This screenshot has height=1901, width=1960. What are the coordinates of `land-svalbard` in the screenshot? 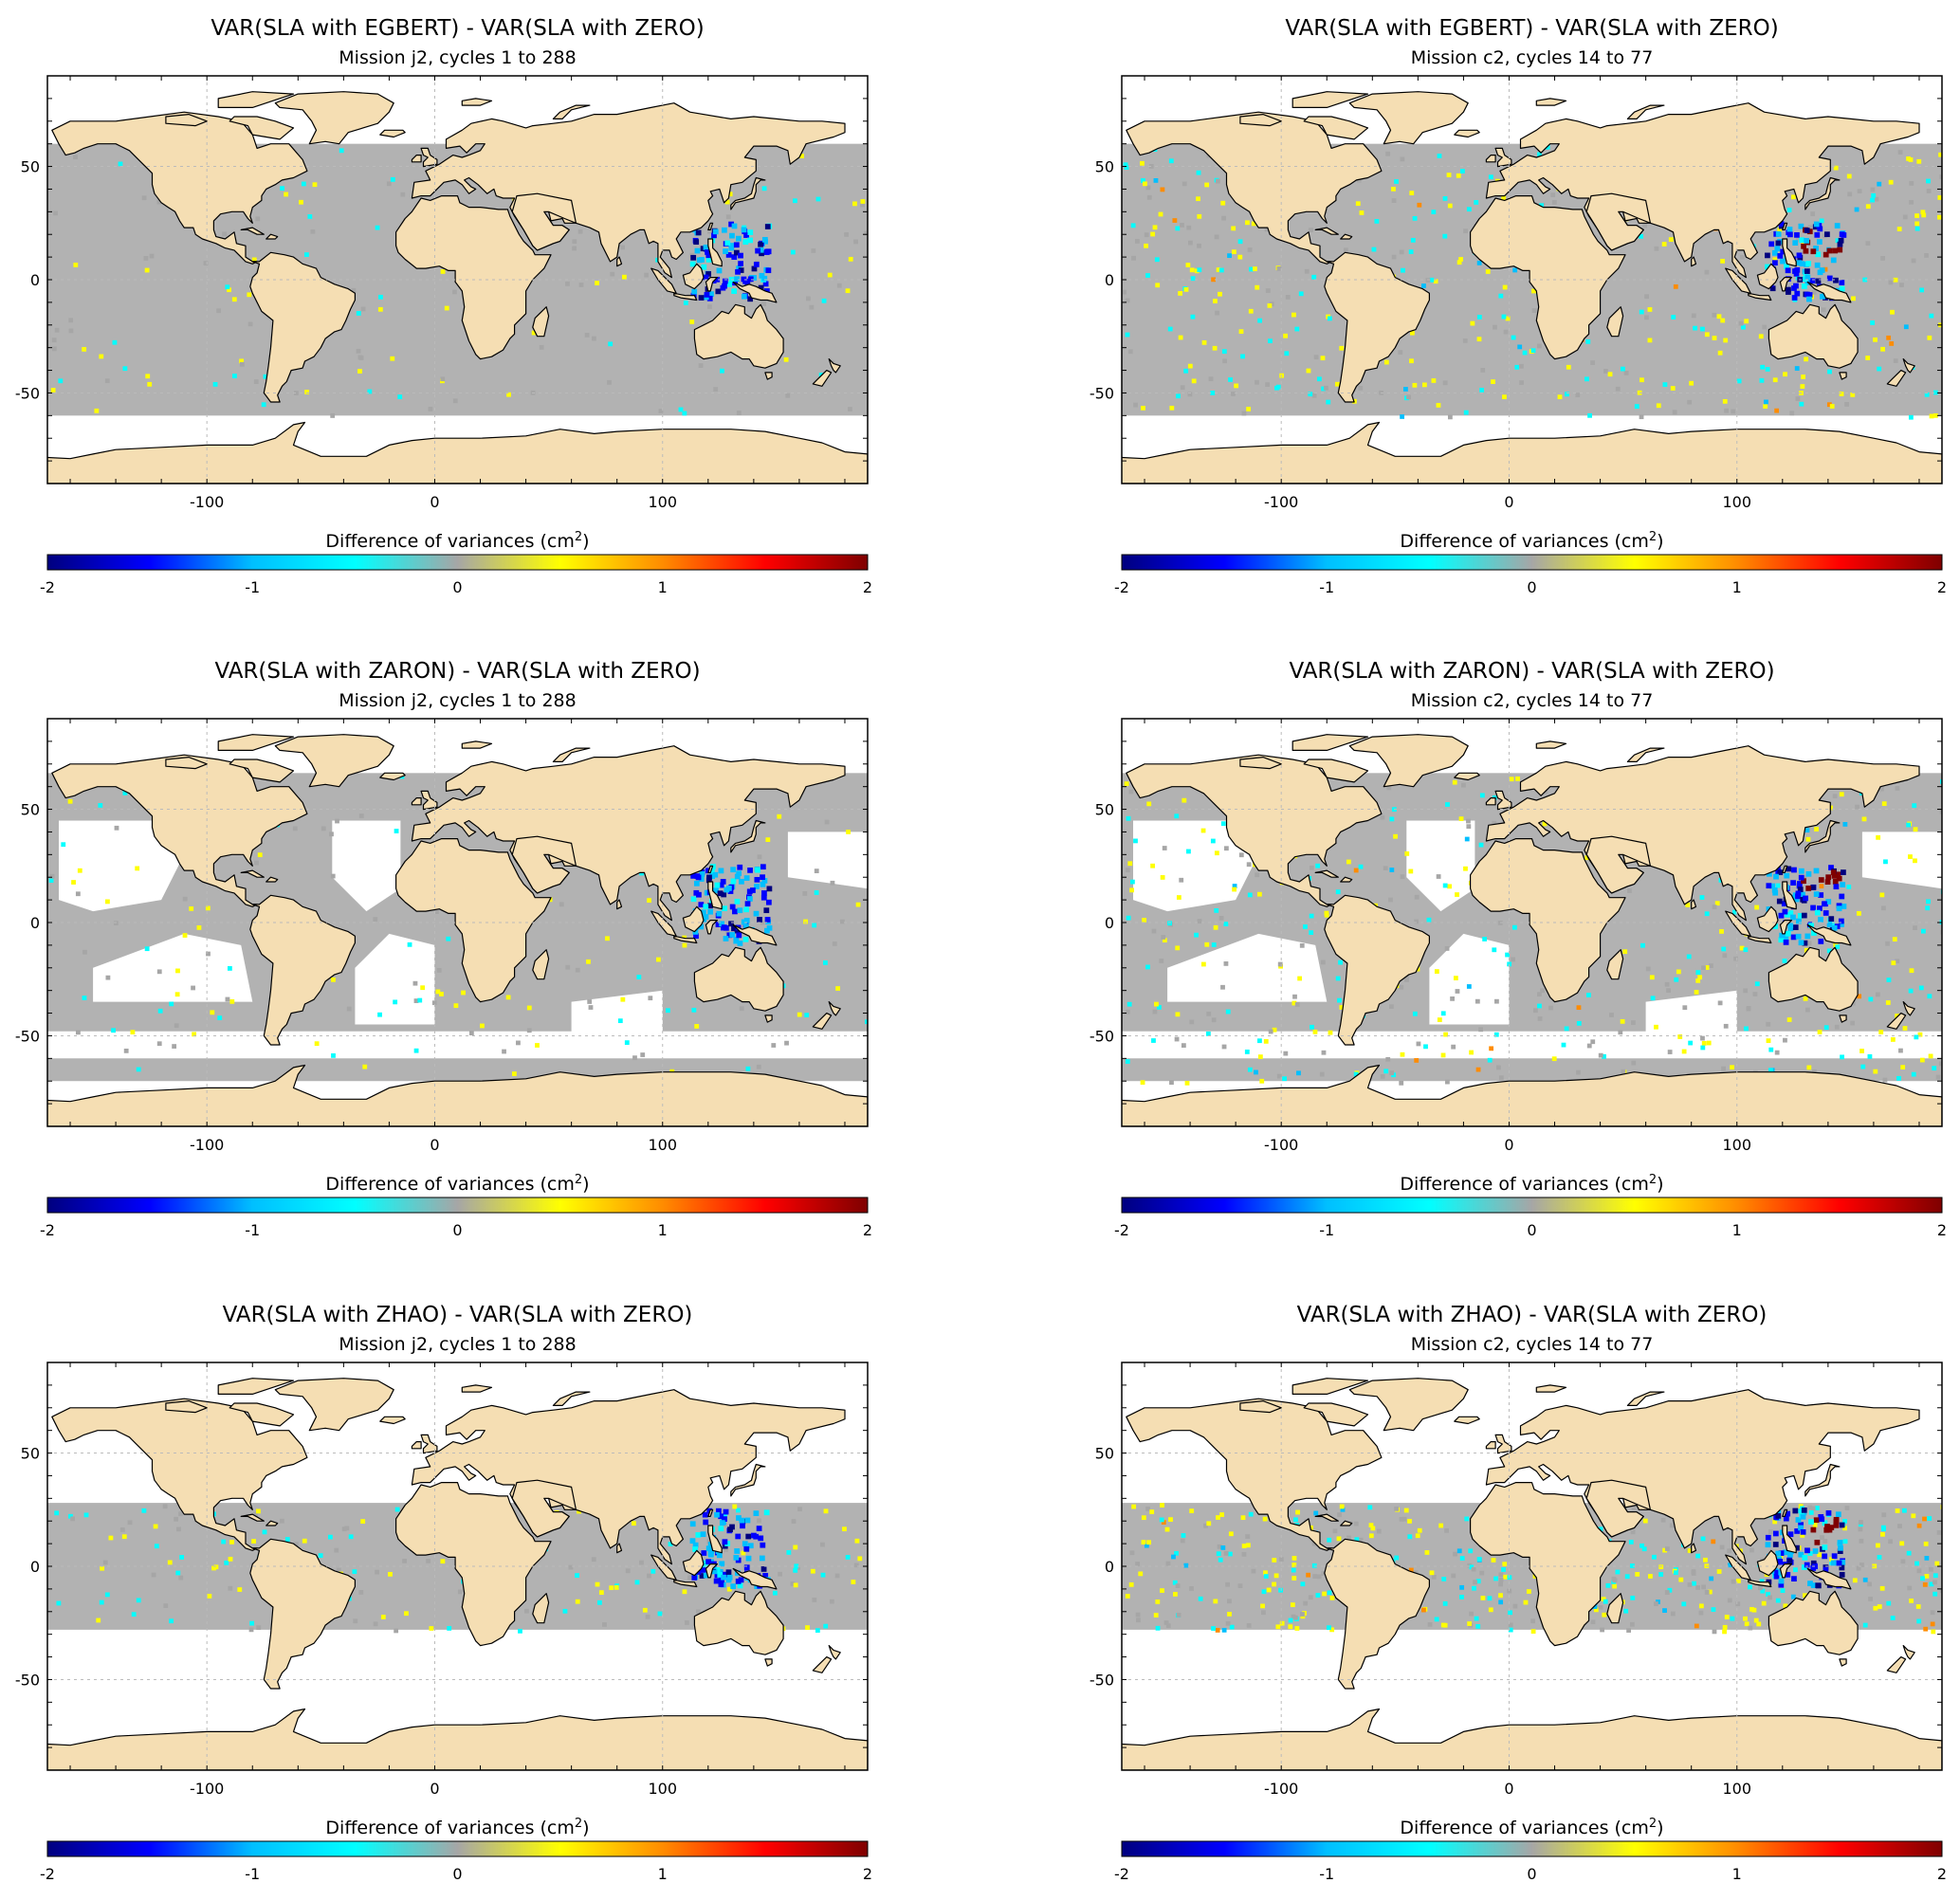 It's located at (477, 102).